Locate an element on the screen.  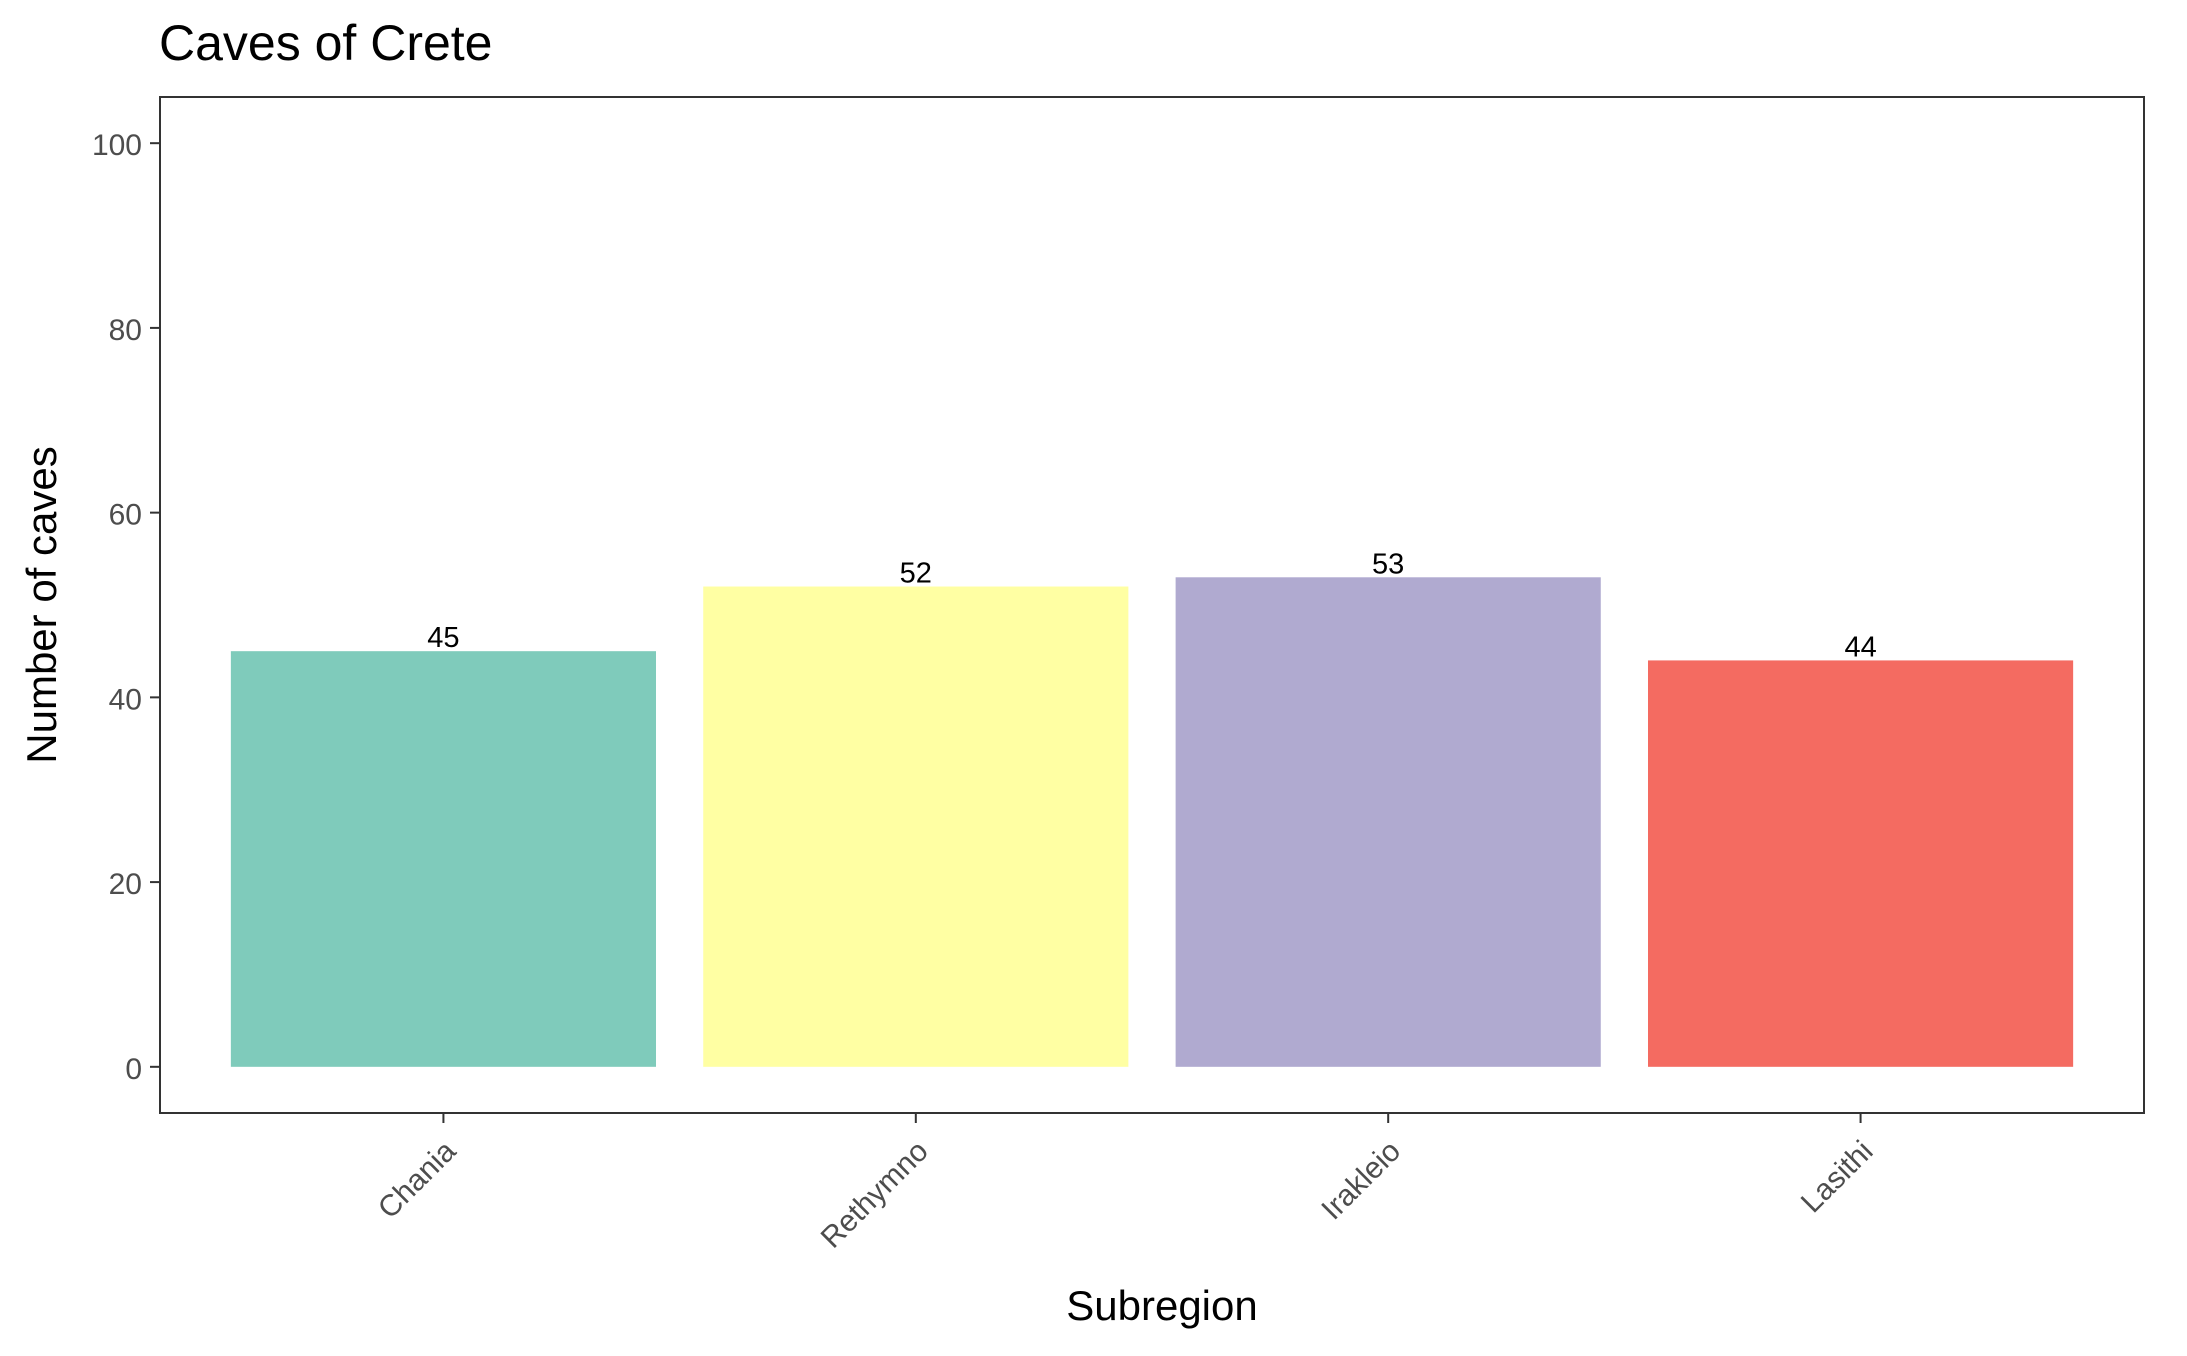
bar-rethymno is located at coordinates (916, 826).